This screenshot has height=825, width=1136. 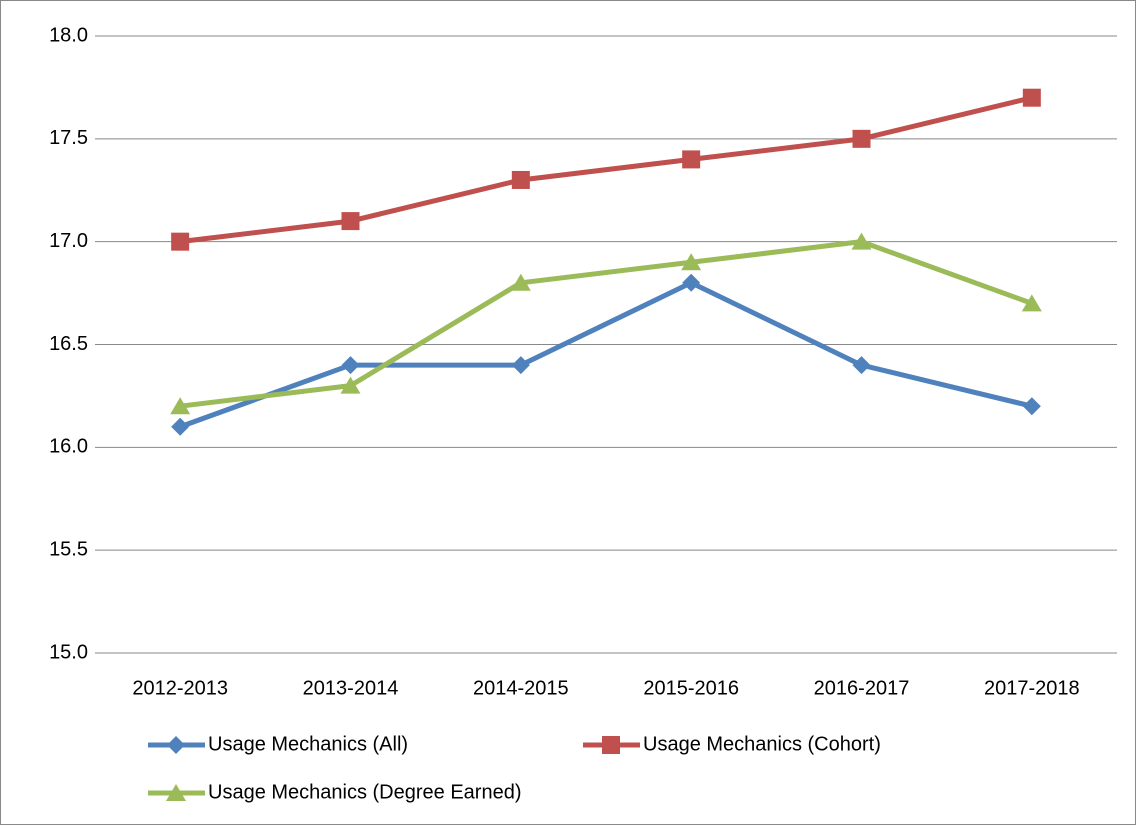 What do you see at coordinates (351, 688) in the screenshot?
I see `x-tick-label: 2013-2014` at bounding box center [351, 688].